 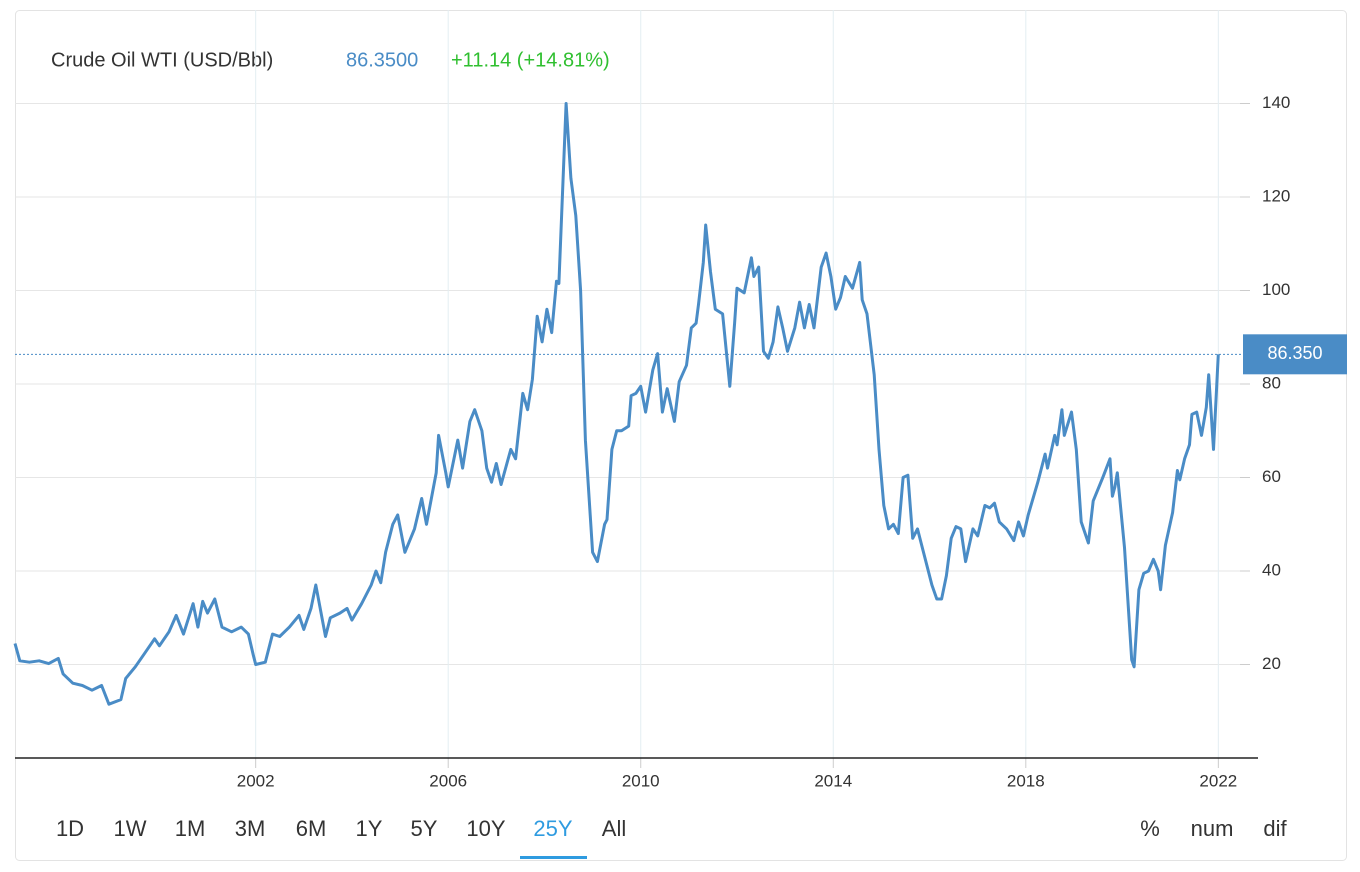 I want to click on mode-button: dif, so click(x=1275, y=828).